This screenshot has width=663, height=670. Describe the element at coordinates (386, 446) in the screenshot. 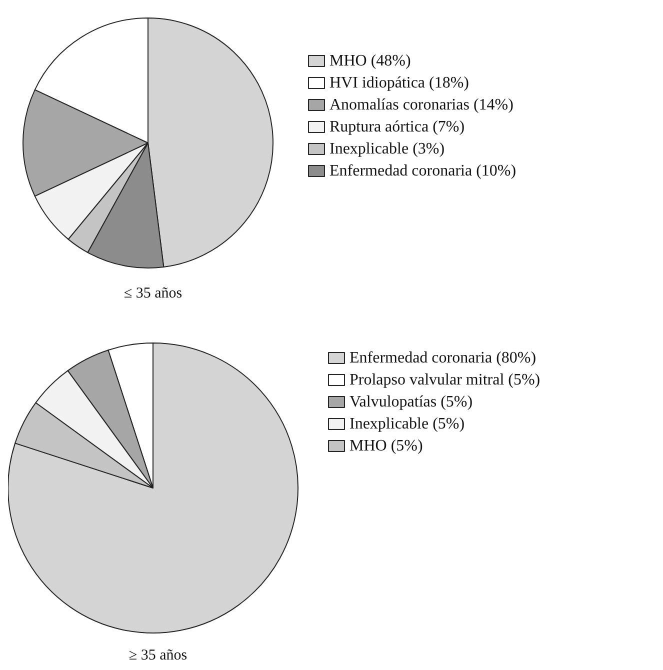

I see `legend-label: MHO (5%)` at that location.